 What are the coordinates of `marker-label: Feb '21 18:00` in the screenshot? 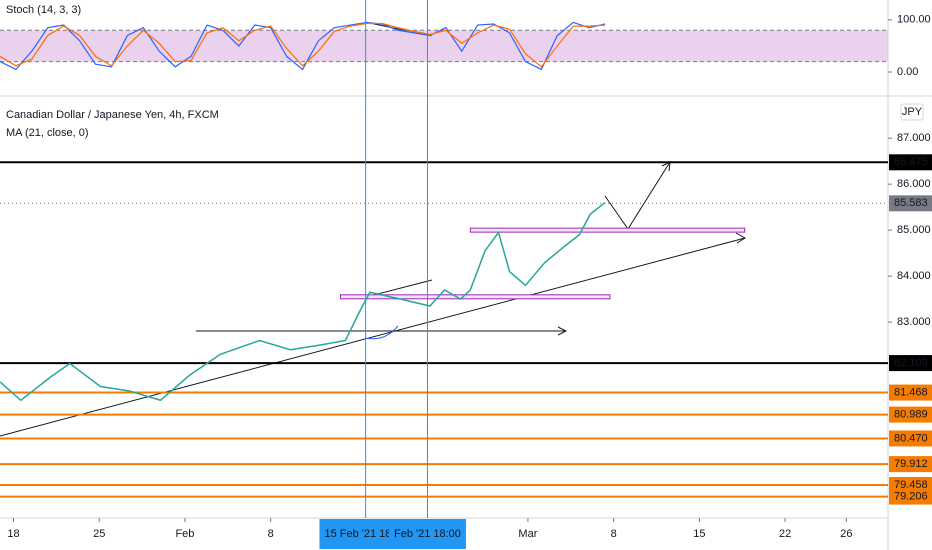 It's located at (427, 534).